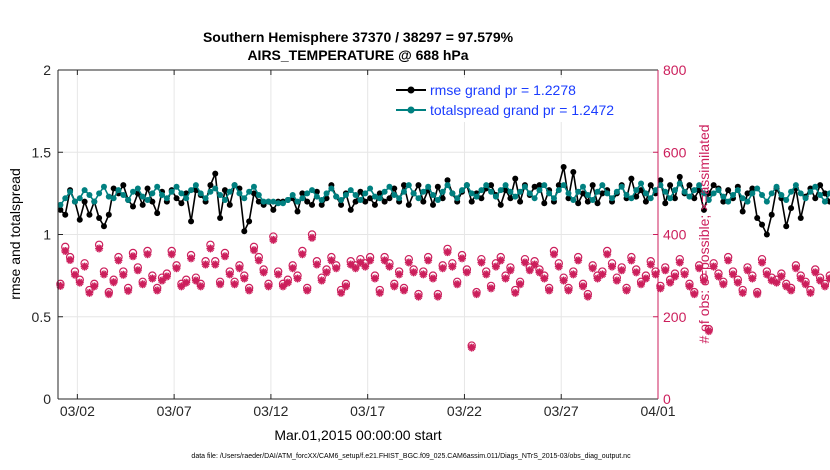  Describe the element at coordinates (667, 399) in the screenshot. I see `y-tick-label-right: 0` at that location.